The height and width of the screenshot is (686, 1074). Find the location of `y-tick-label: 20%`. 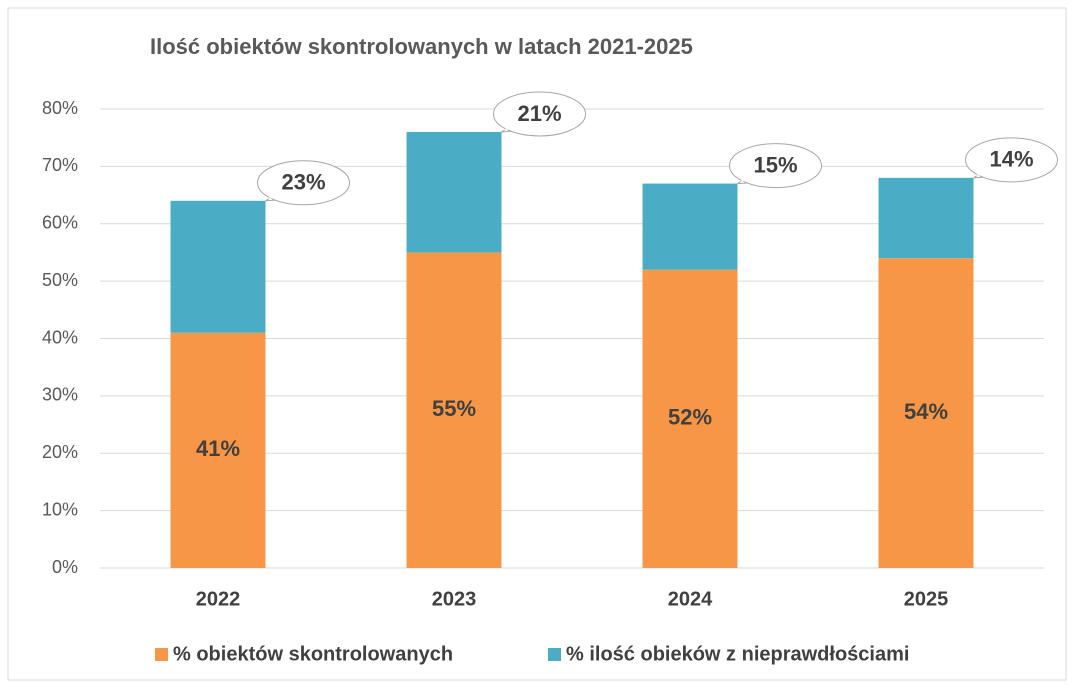

y-tick-label: 20% is located at coordinates (60, 452).